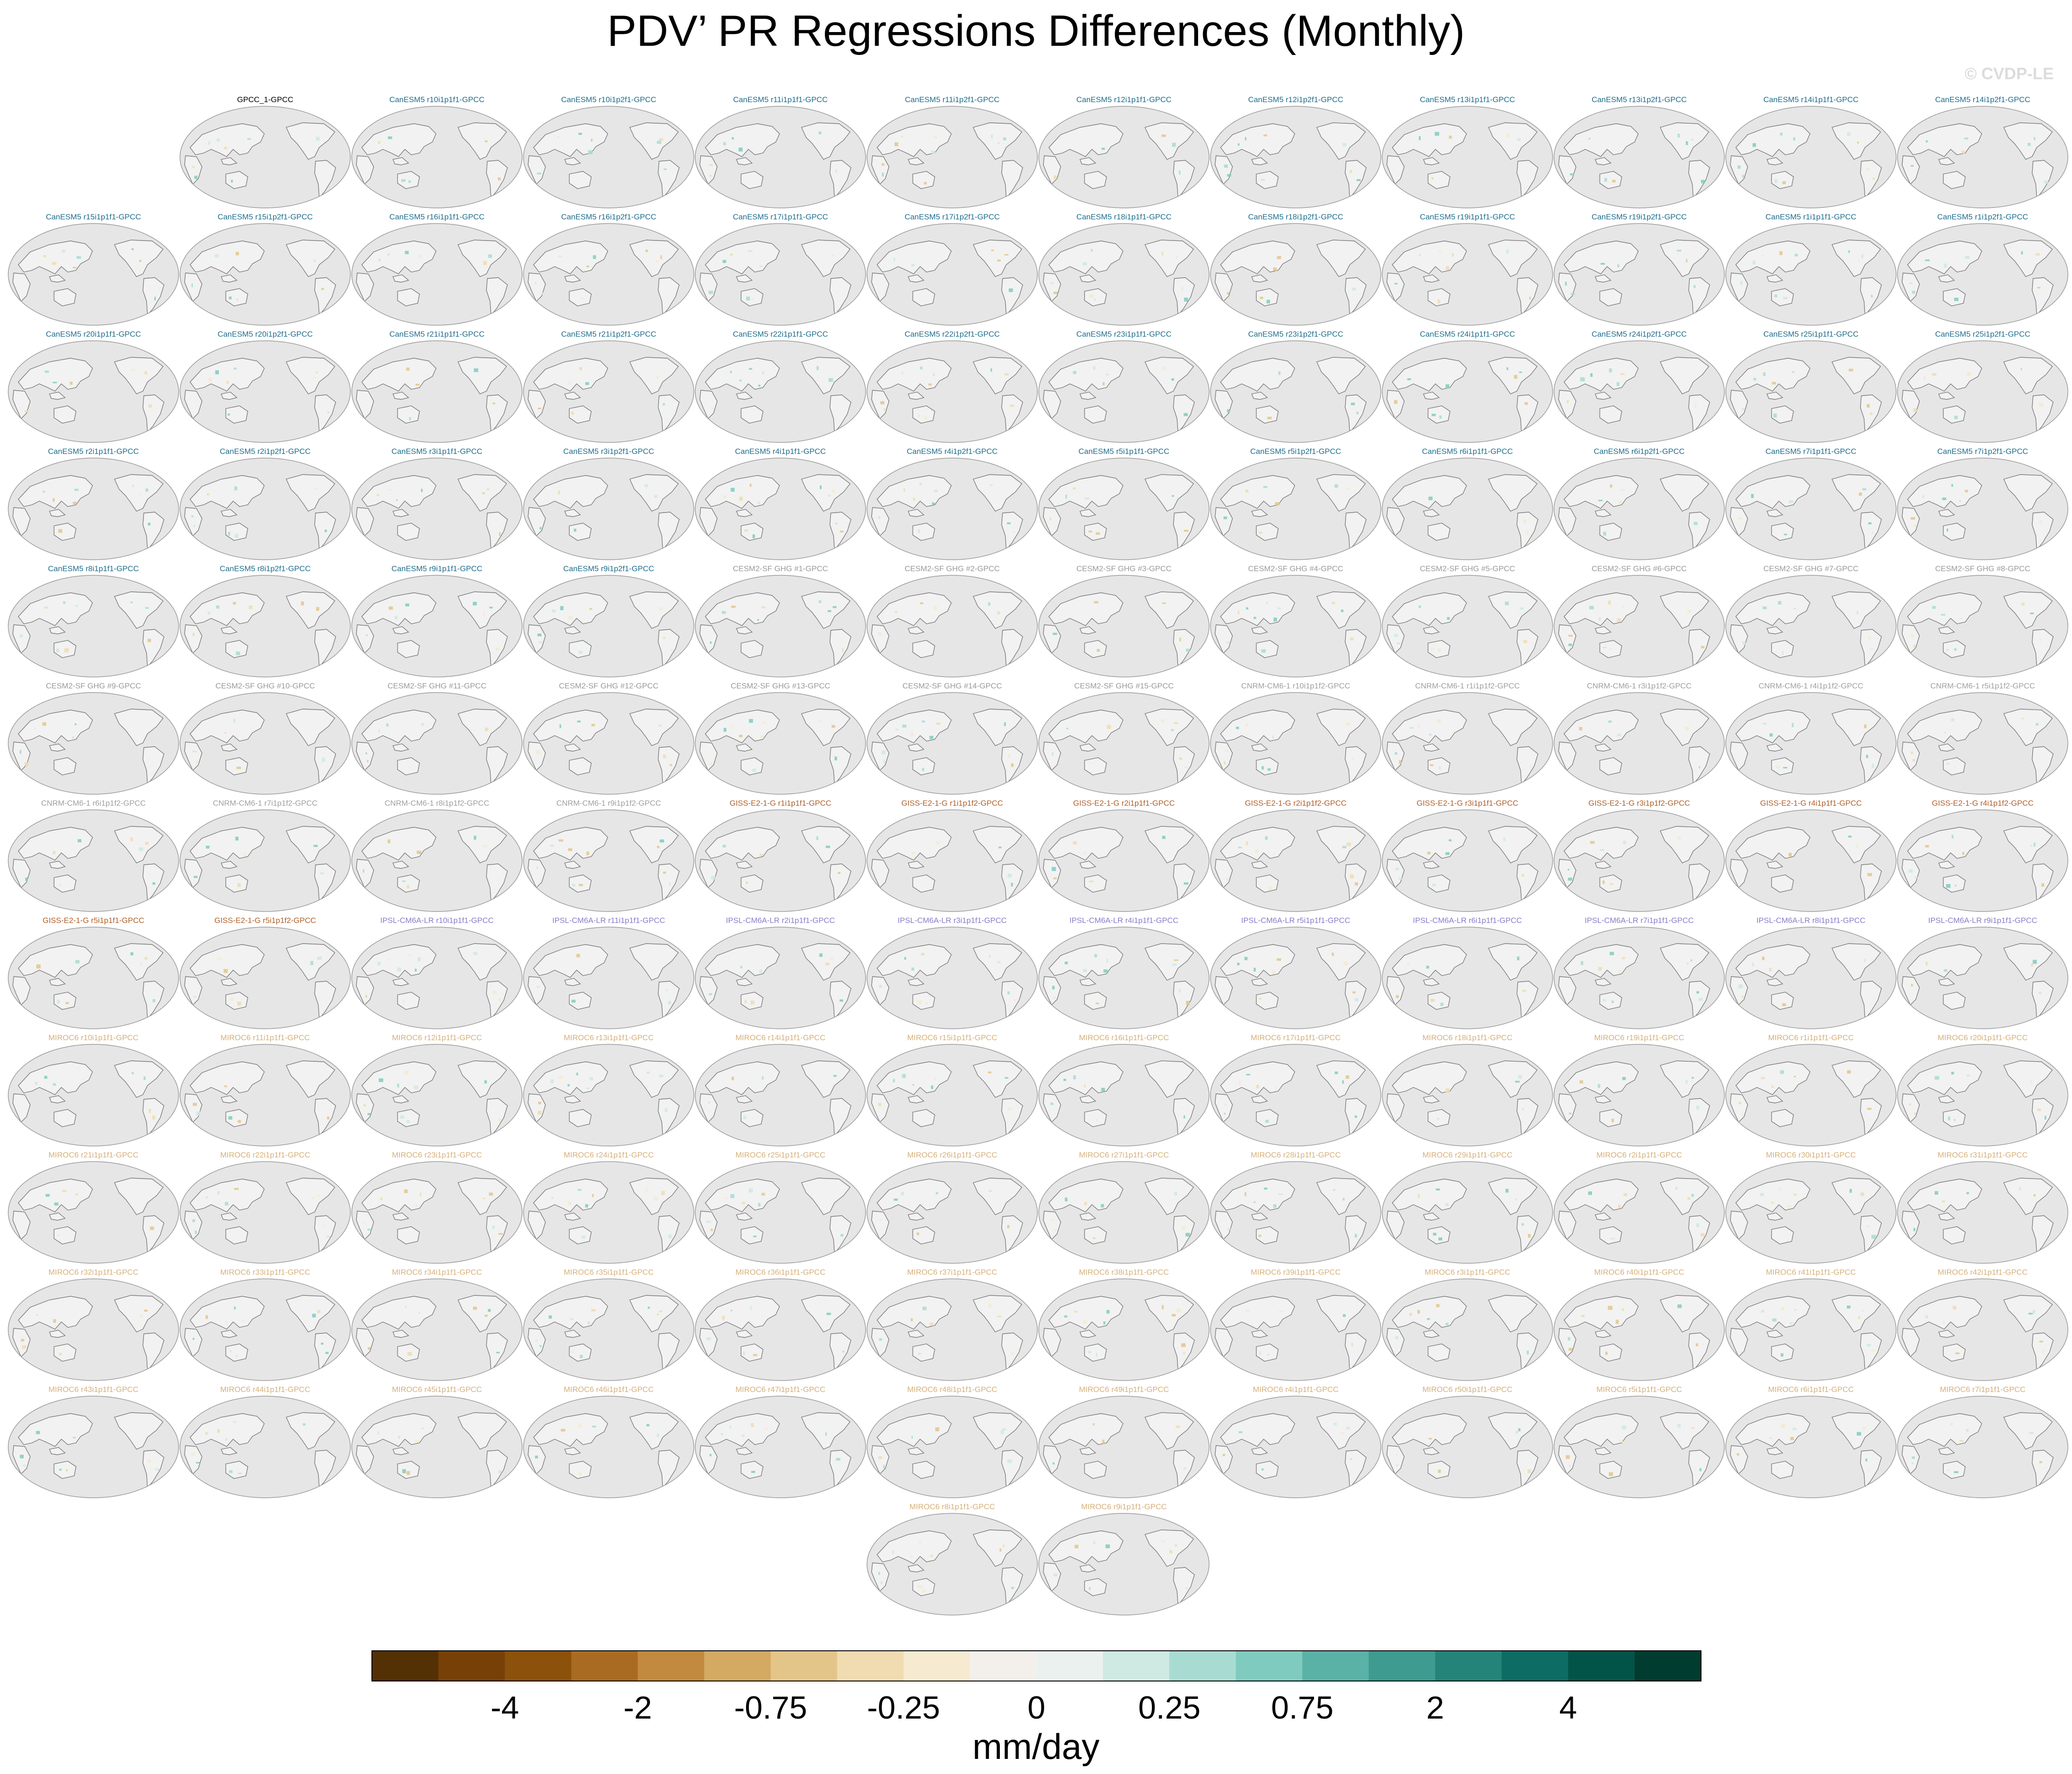  I want to click on map-panel: IPSL-CM6A-LR r6i1p1f1-GPCC, so click(1468, 972).